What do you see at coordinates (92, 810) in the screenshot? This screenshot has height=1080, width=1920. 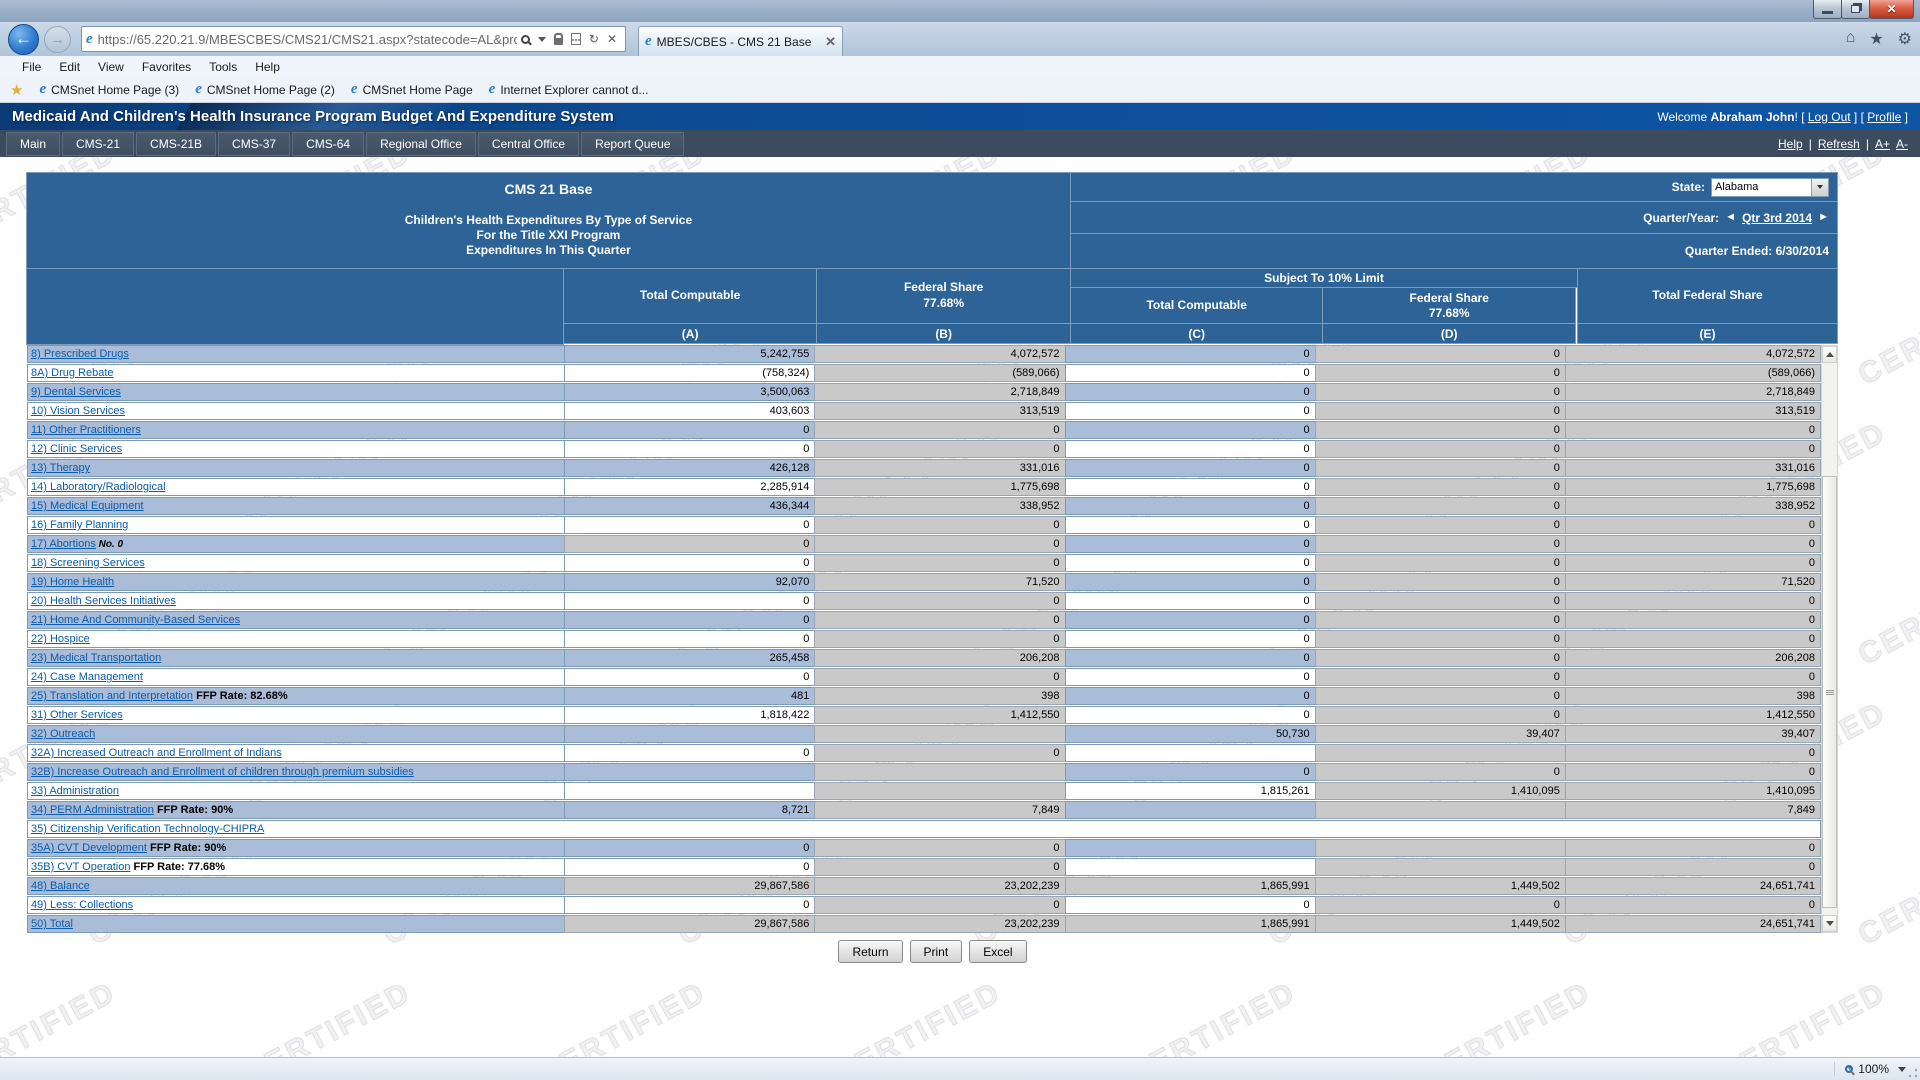 I see `row-link: 34) PERM Administration` at bounding box center [92, 810].